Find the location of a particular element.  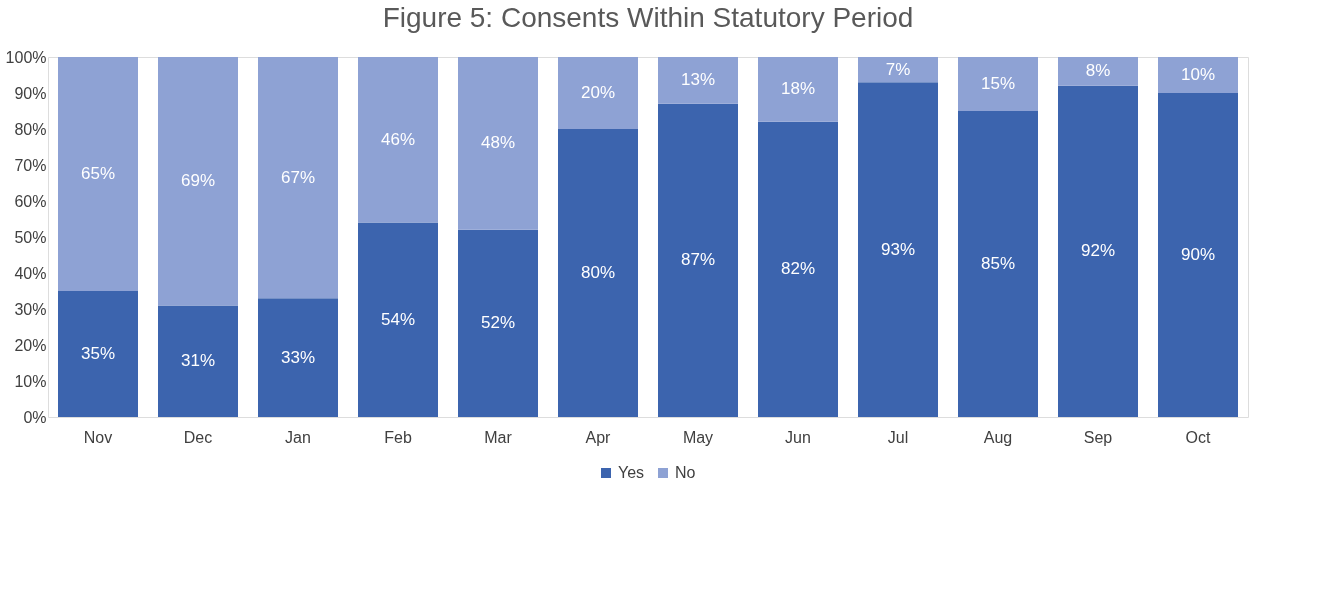

data-label: 54% is located at coordinates (398, 319).